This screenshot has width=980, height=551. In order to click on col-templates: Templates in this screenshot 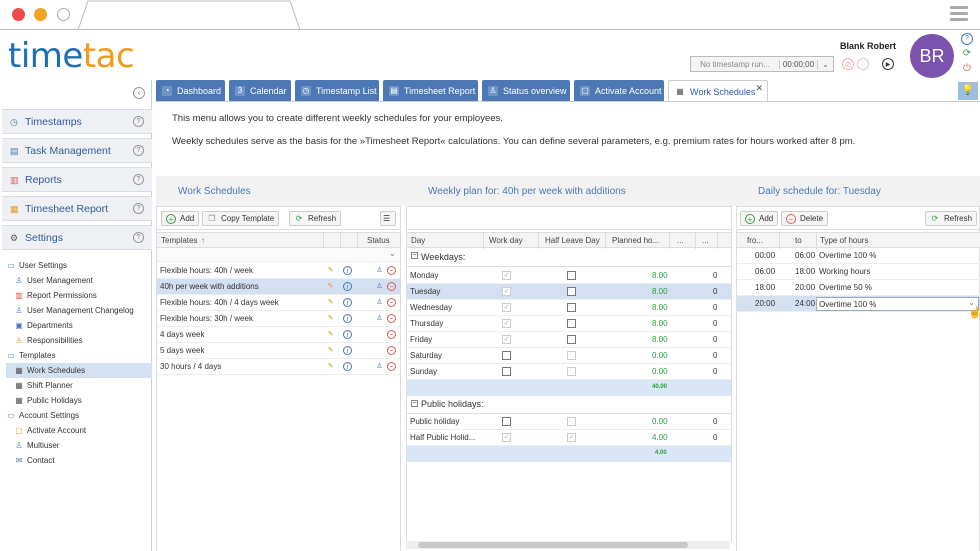, I will do `click(179, 240)`.